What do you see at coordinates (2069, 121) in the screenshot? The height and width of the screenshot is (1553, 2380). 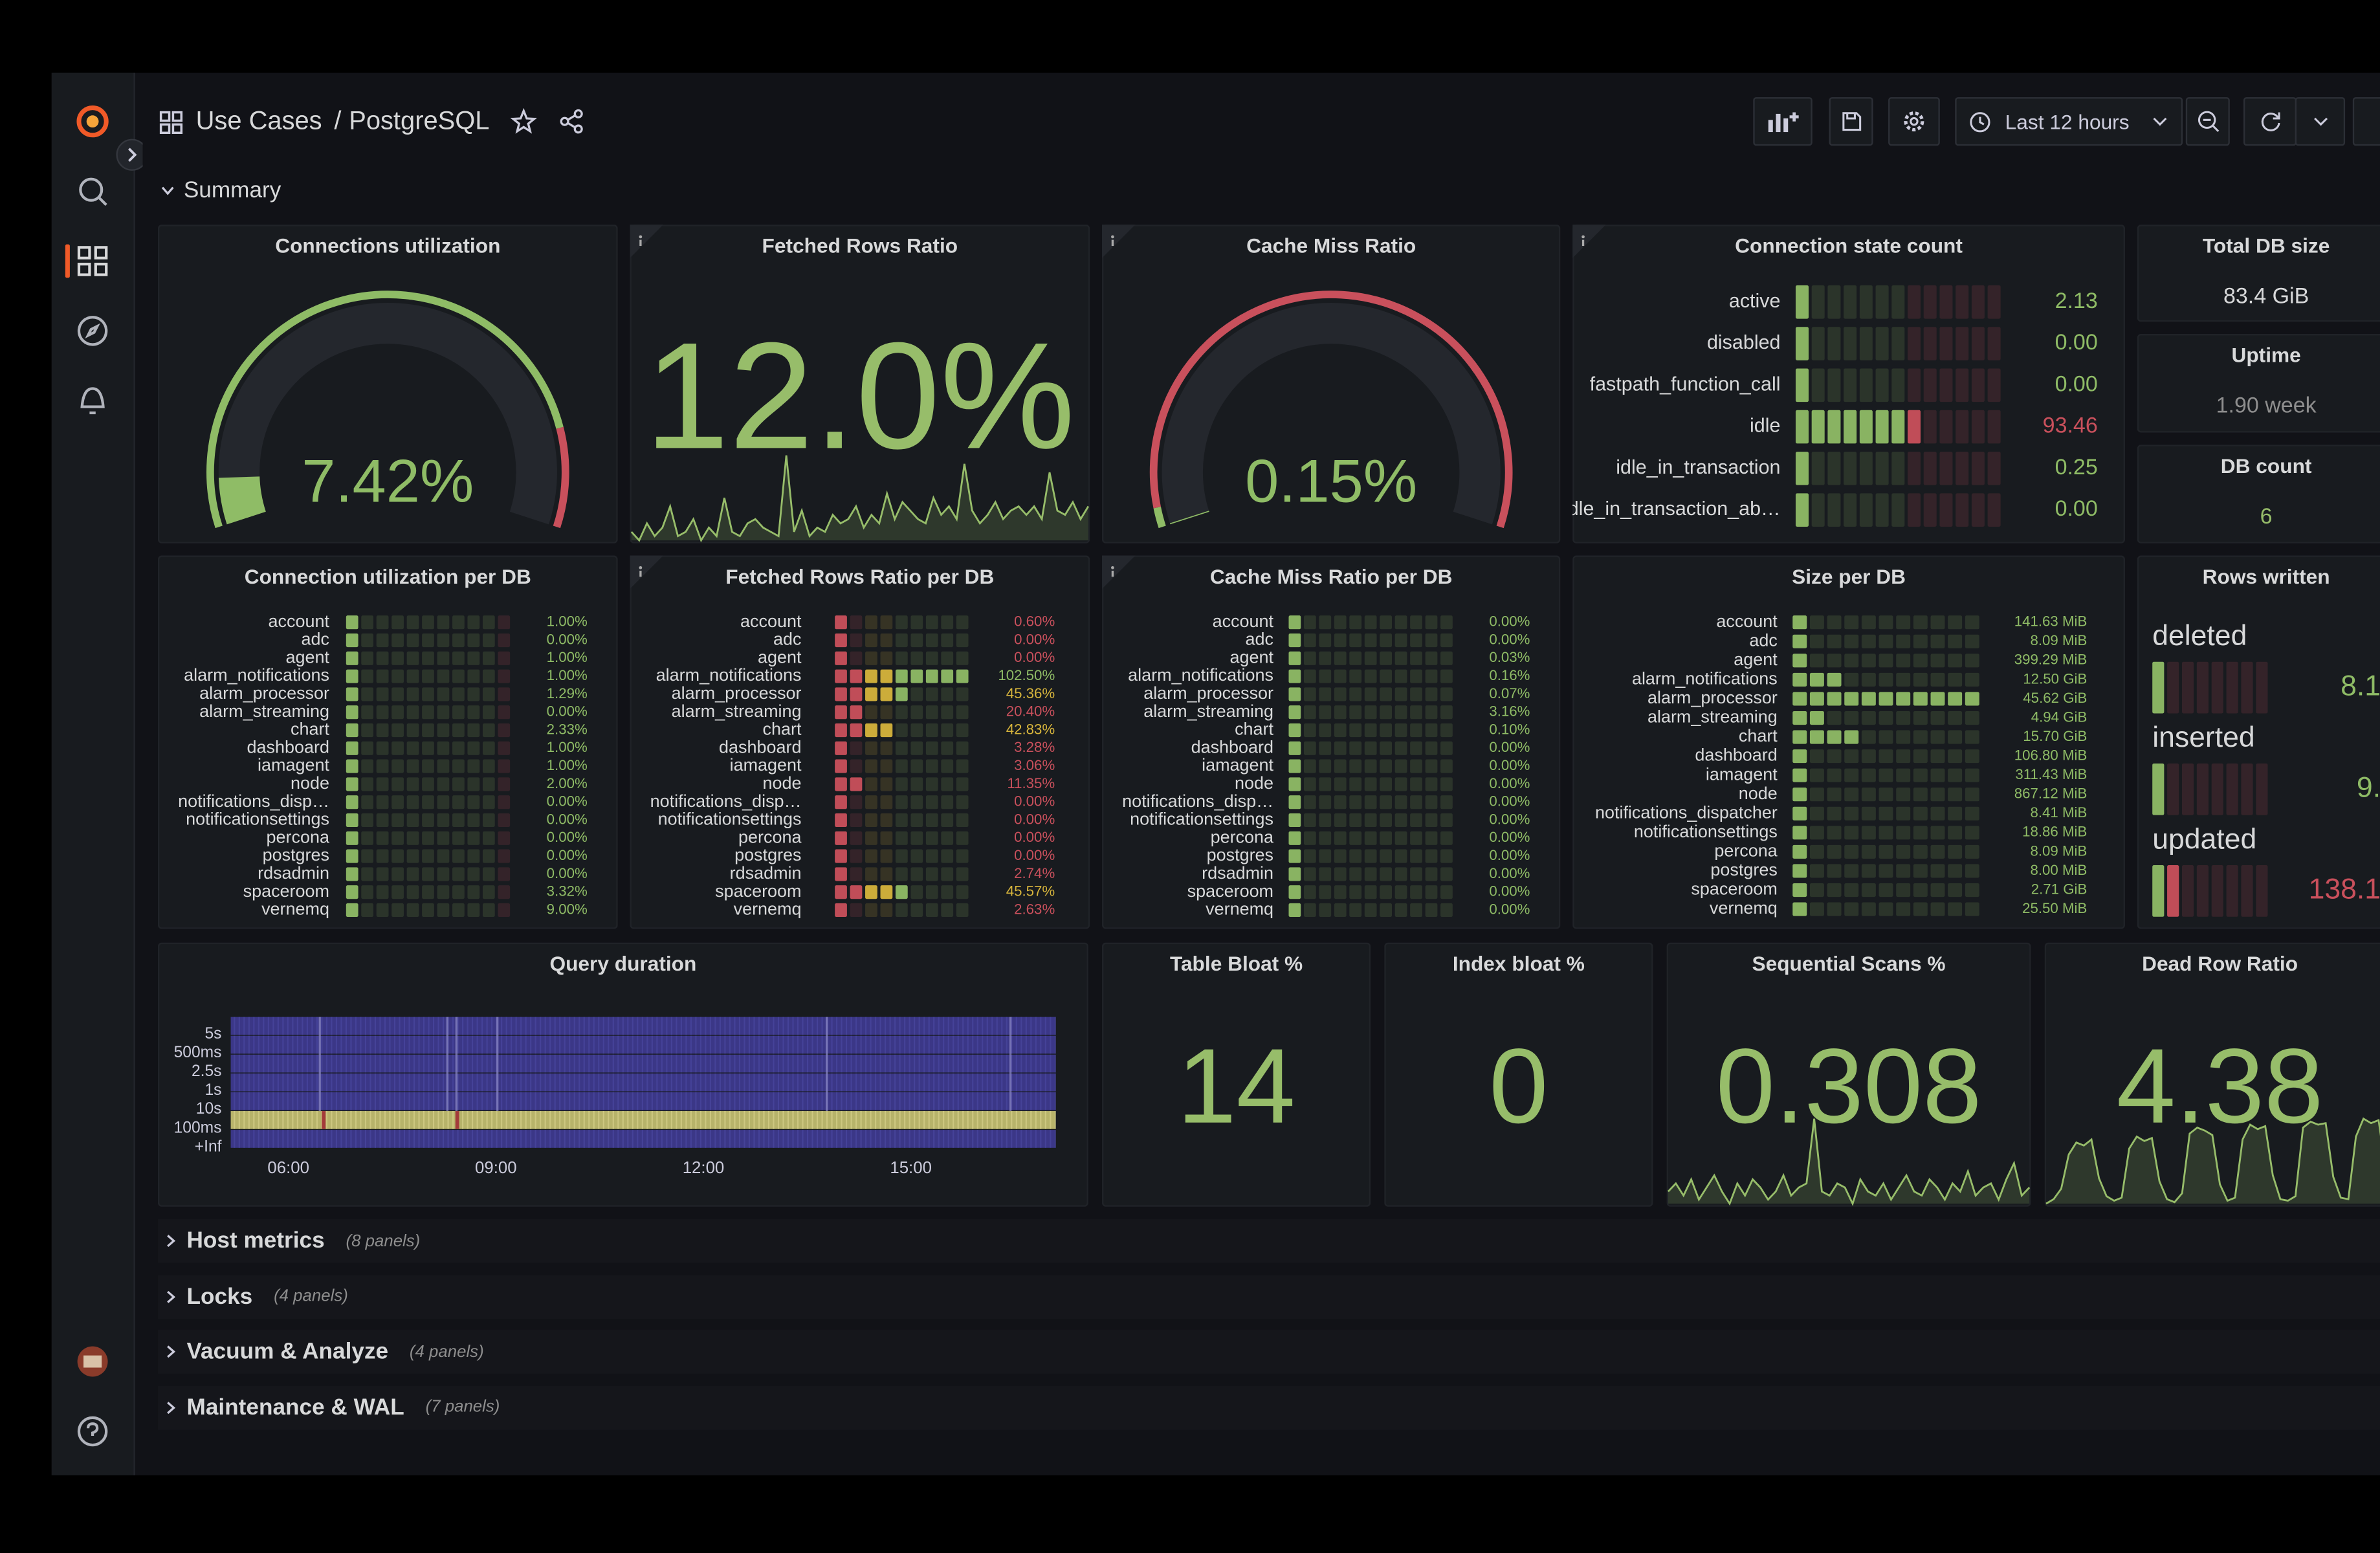 I see `time-picker: Last 12 hours` at bounding box center [2069, 121].